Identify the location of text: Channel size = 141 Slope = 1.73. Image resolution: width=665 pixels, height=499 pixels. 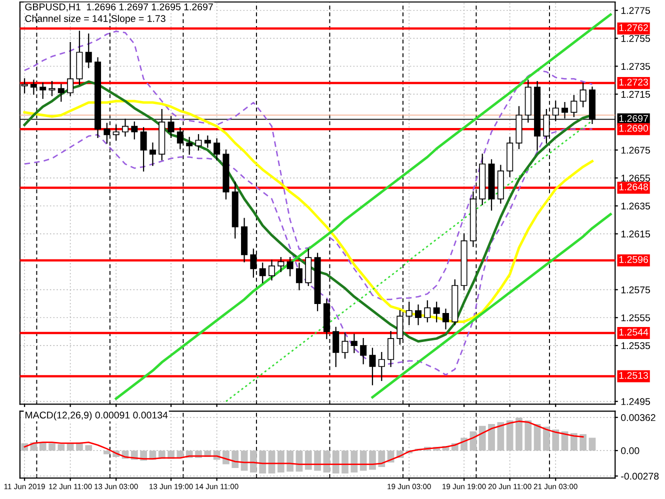
(95, 19).